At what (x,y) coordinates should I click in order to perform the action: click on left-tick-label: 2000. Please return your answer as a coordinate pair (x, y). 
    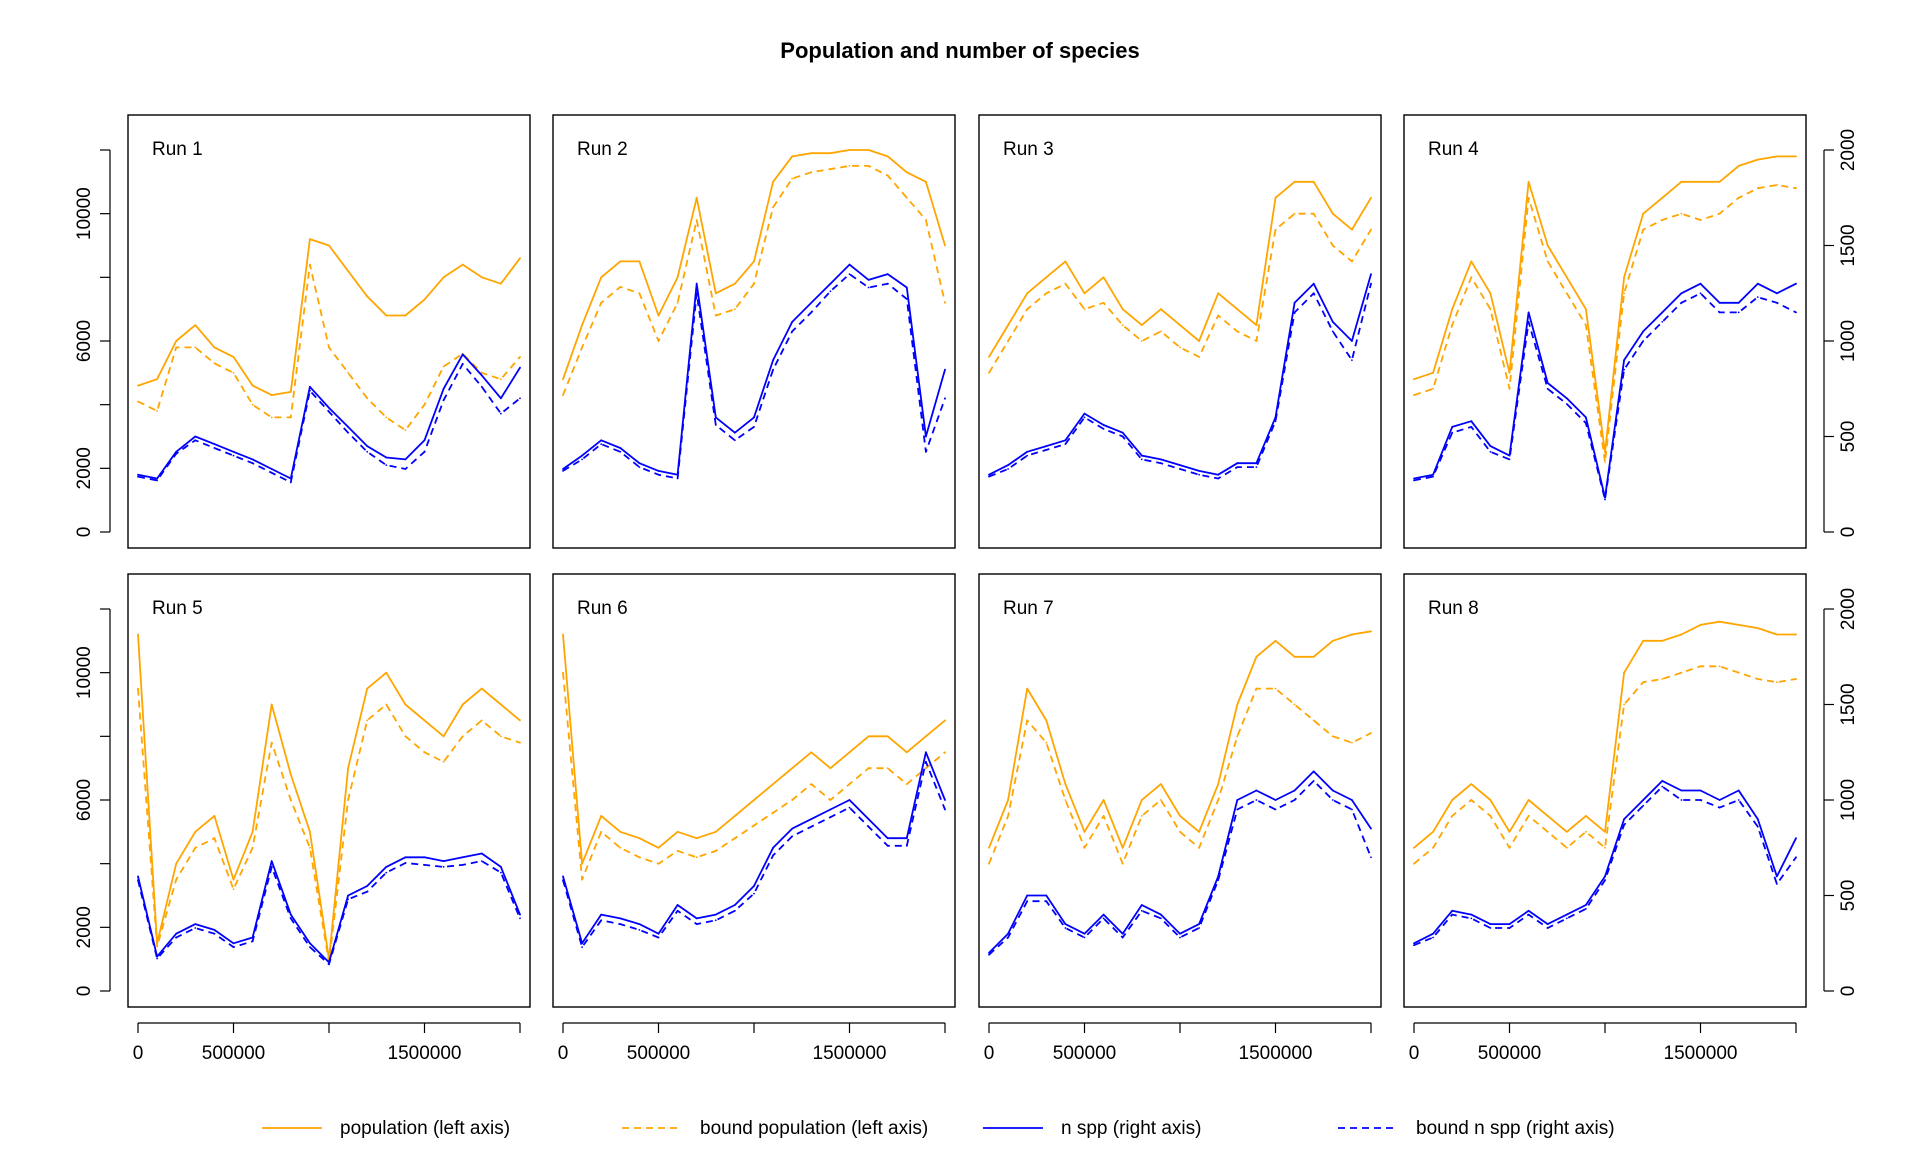
    Looking at the image, I should click on (84, 927).